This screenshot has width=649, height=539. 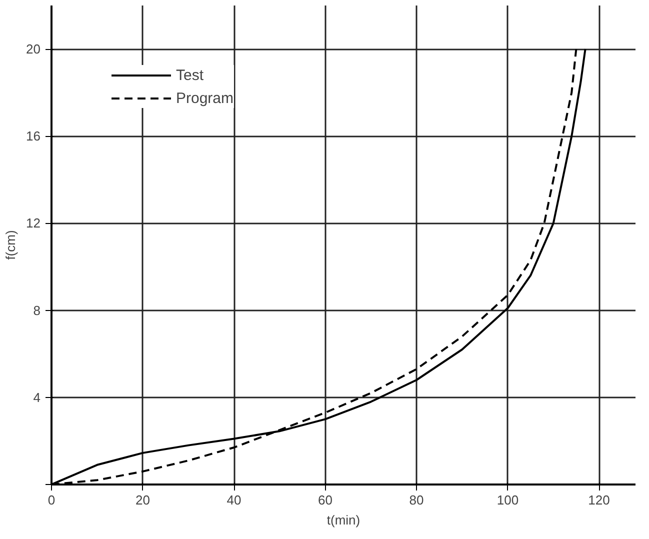 I want to click on legend-label: Test, so click(x=190, y=75).